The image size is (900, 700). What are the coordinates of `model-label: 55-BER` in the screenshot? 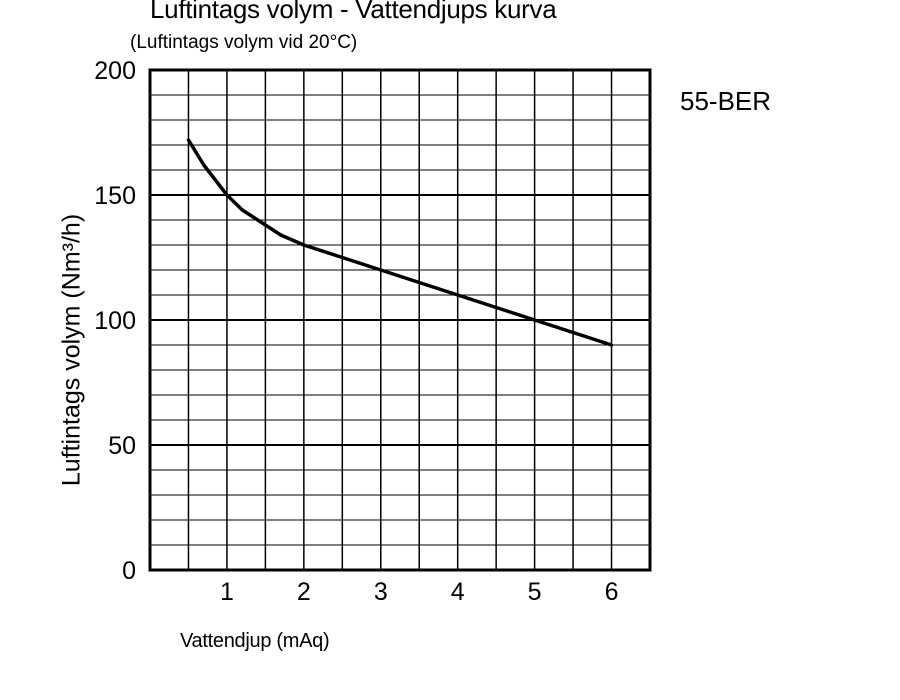 It's located at (726, 101).